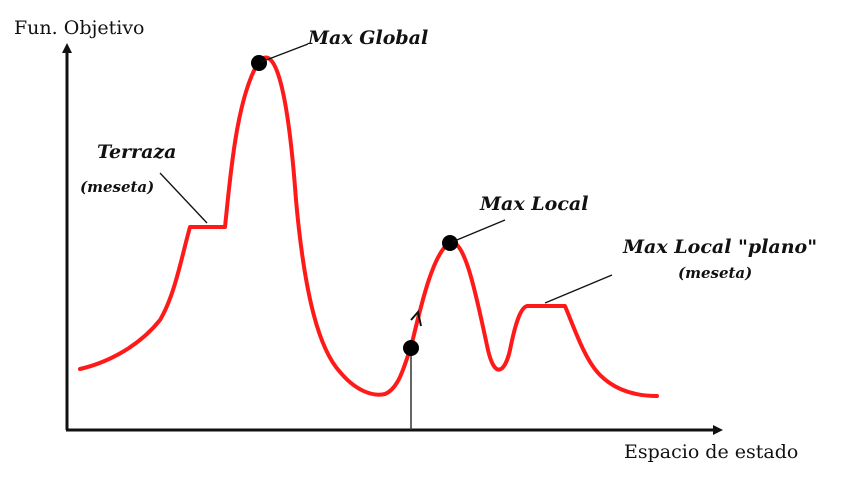 This screenshot has height=495, width=858. What do you see at coordinates (284, 53) in the screenshot?
I see `max-global-leader` at bounding box center [284, 53].